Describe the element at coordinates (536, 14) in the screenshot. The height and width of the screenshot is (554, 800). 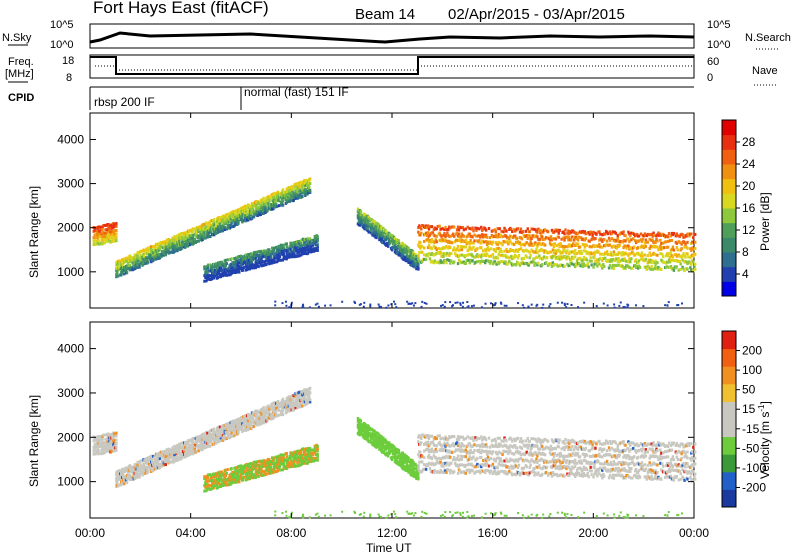
I see `date-range: 02/Apr/2015 - 03/Apr/2015` at that location.